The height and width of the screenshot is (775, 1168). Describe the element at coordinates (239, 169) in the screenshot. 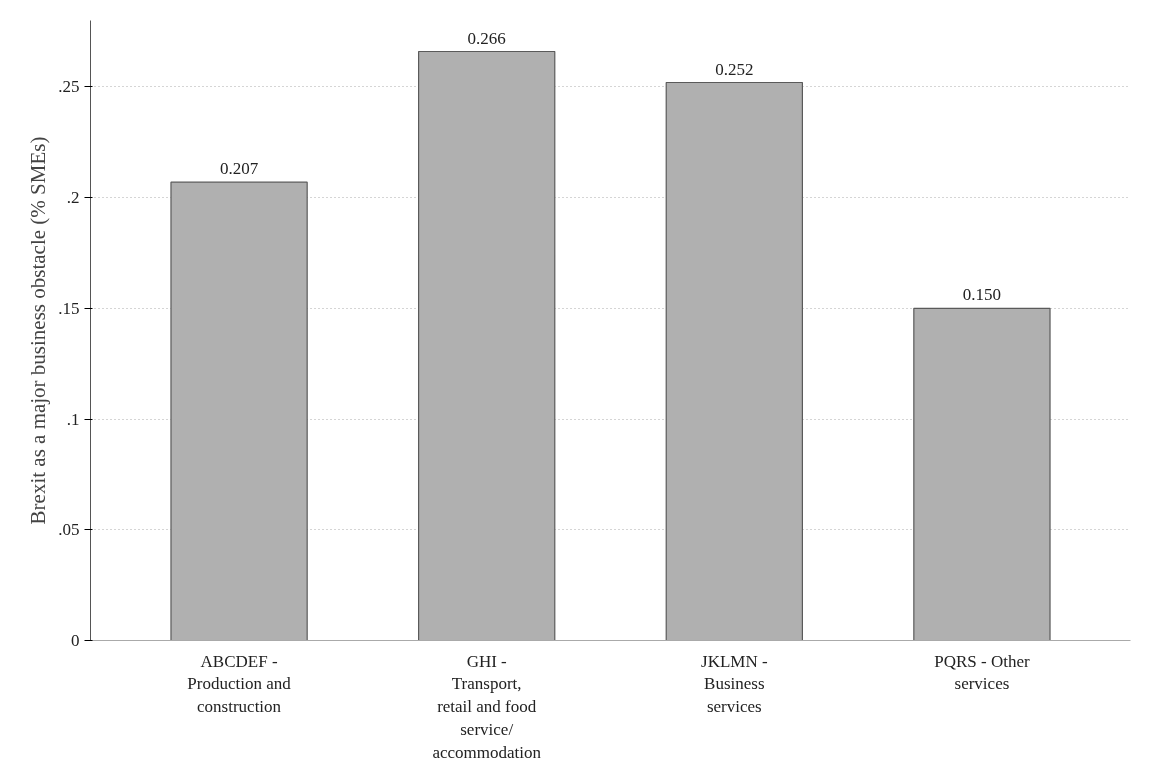

I see `data-label: 0.207` at that location.